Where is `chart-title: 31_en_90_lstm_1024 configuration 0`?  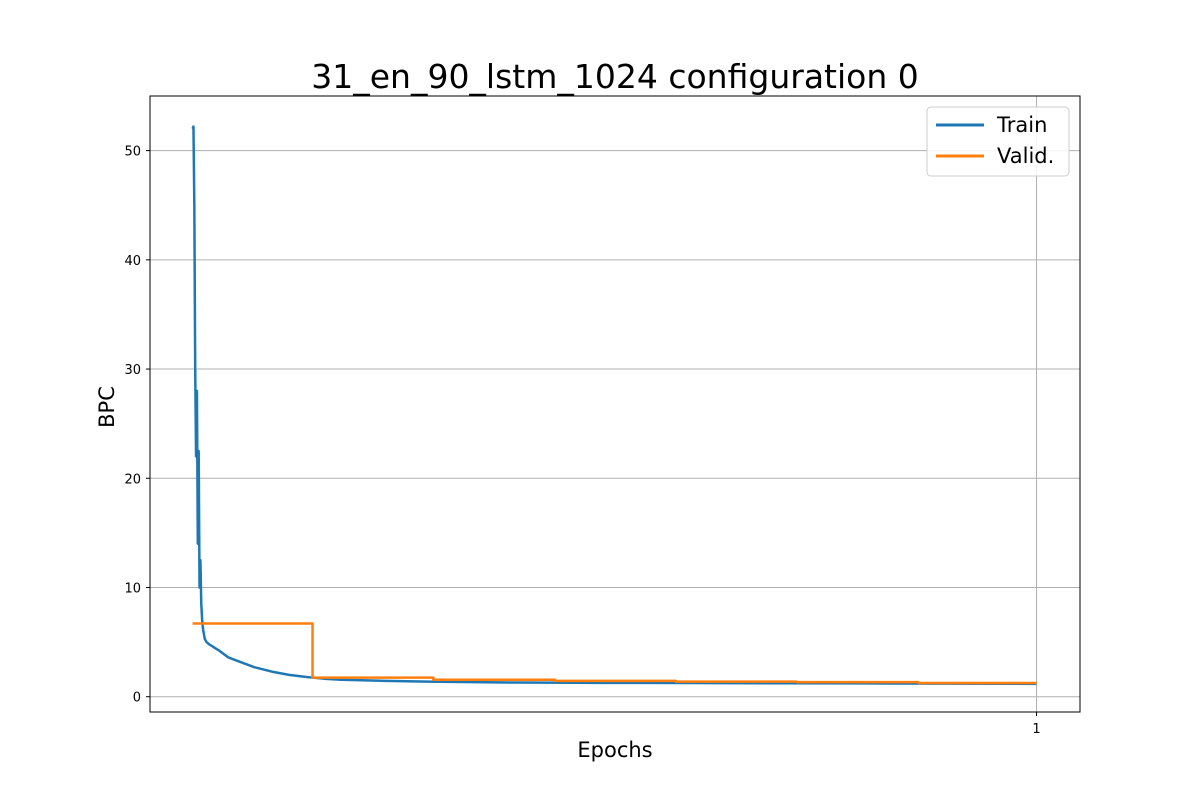 chart-title: 31_en_90_lstm_1024 configuration 0 is located at coordinates (615, 76).